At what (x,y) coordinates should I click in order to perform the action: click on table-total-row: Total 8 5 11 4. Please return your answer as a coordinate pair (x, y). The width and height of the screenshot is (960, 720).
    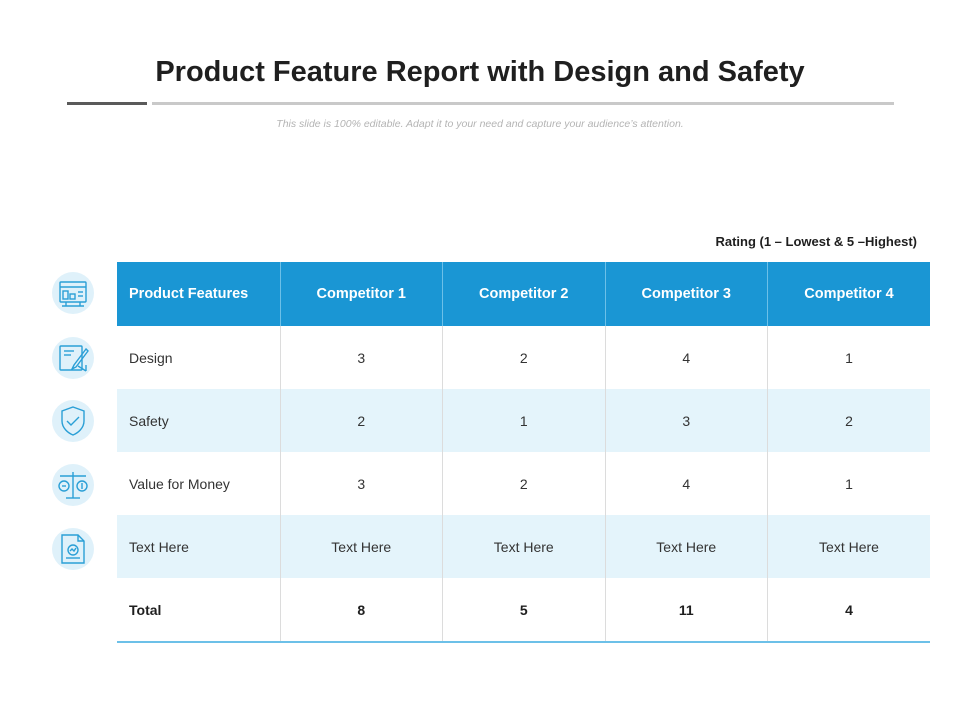
    Looking at the image, I should click on (523, 610).